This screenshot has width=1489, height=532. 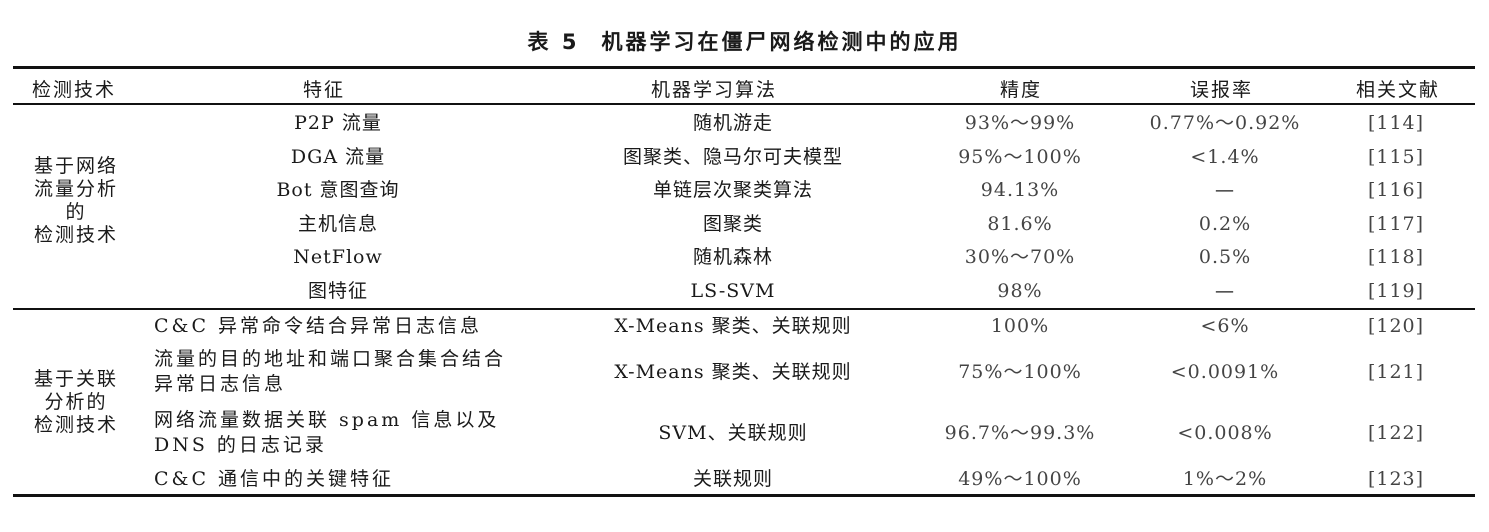 I want to click on cell-feature: DGA 流量, so click(x=338, y=157).